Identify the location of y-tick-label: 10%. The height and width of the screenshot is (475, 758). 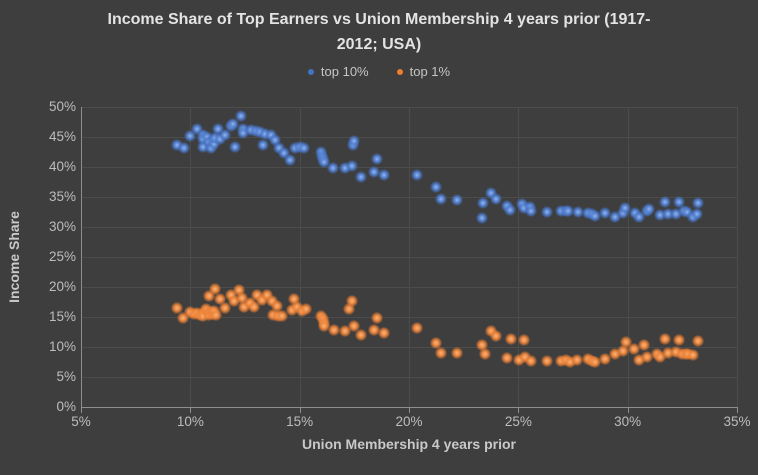
(62, 346).